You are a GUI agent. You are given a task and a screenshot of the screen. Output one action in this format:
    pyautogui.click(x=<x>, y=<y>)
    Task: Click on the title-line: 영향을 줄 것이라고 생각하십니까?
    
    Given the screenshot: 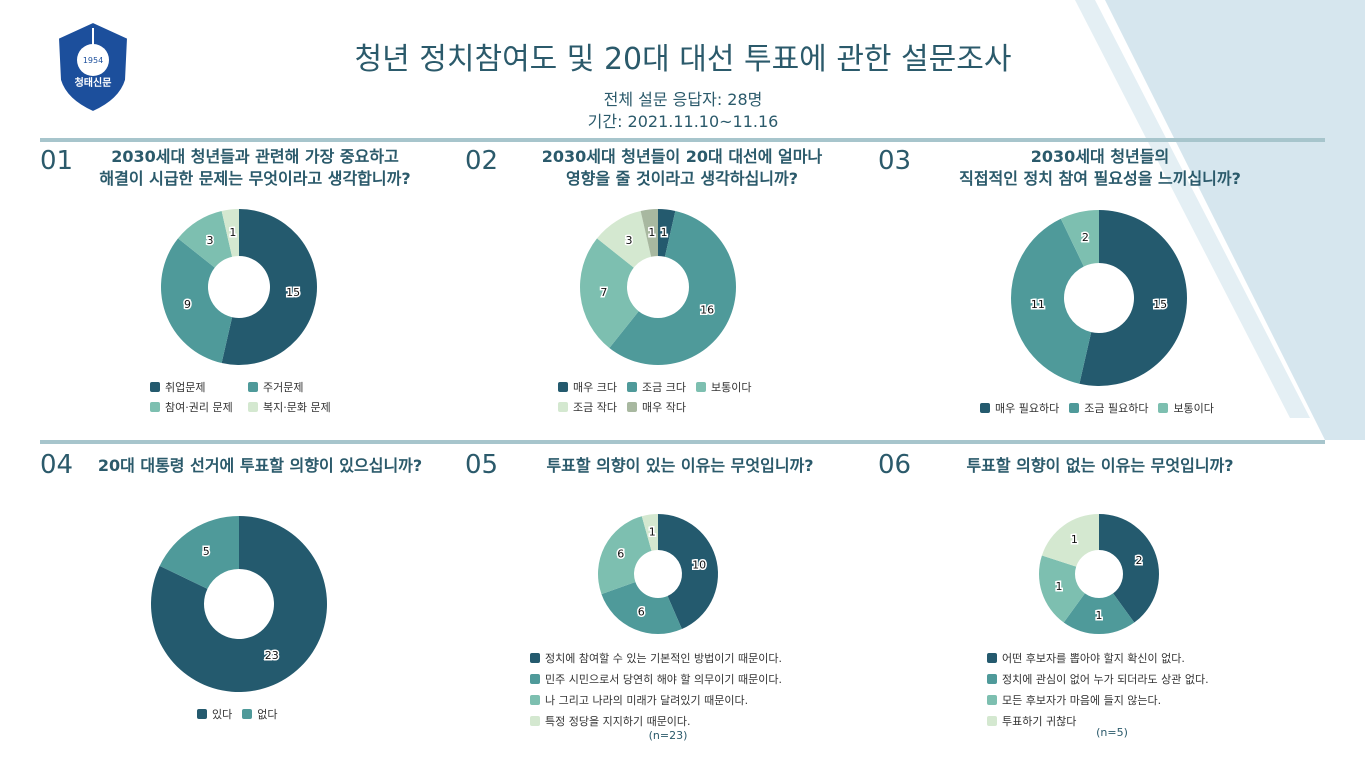 What is the action you would take?
    pyautogui.click(x=682, y=178)
    